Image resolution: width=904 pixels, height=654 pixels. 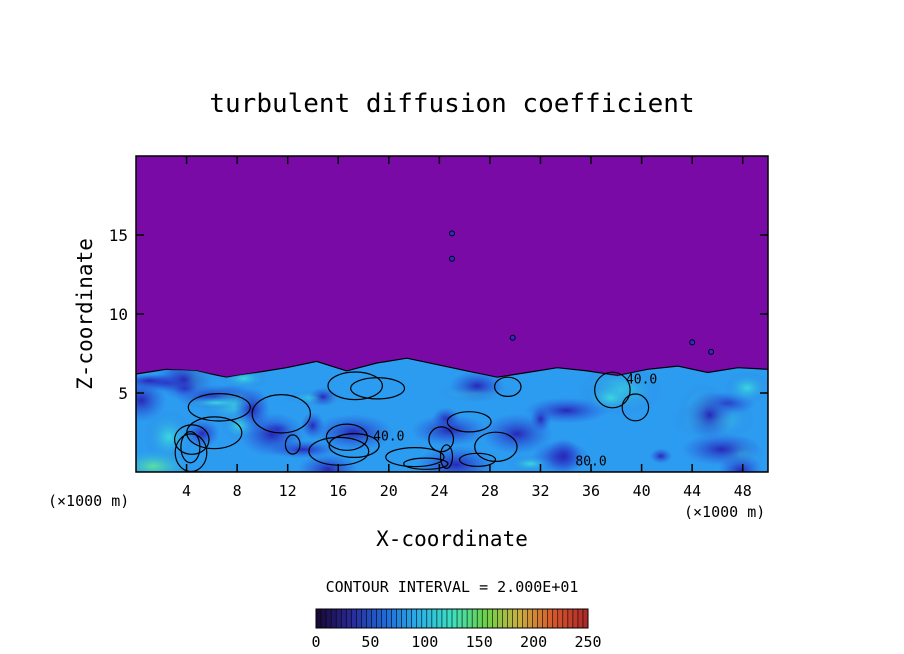 I want to click on colorbar-ticks: 0 50 100 150 200 250, so click(x=456, y=642).